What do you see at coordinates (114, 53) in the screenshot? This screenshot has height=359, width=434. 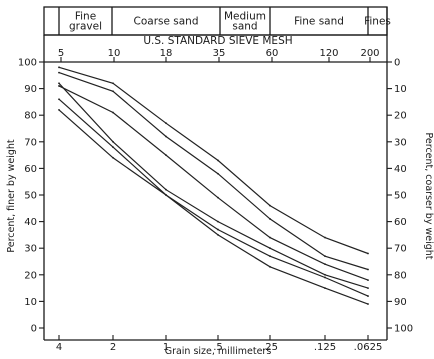 I see `sieve-tick-label-10: 10` at bounding box center [114, 53].